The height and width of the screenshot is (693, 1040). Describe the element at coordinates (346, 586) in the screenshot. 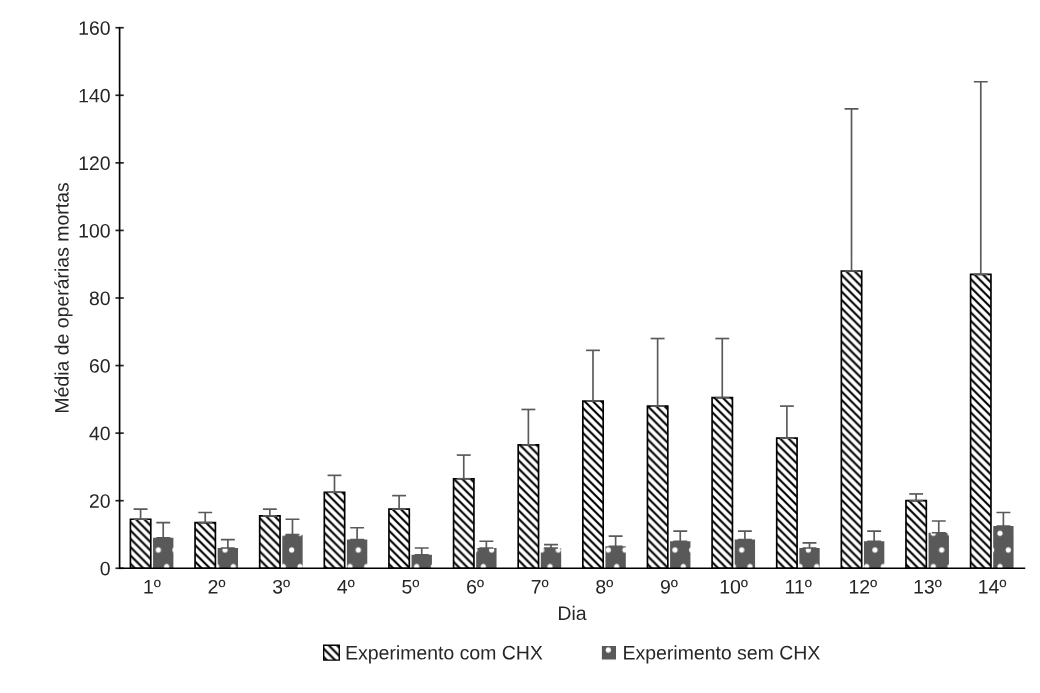

I see `x-tick-label: 4º` at that location.